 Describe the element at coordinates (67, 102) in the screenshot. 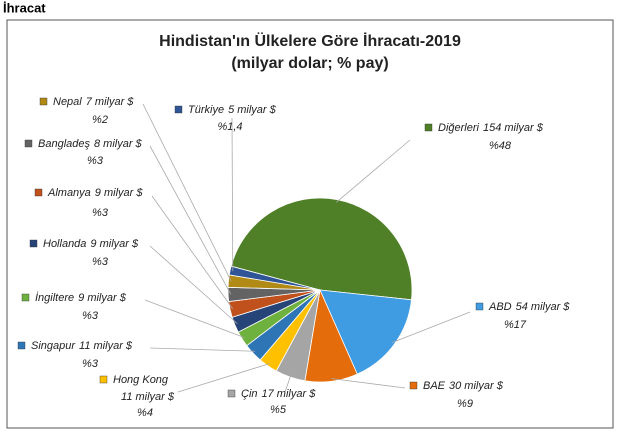

I see `category-label: Nepal` at that location.